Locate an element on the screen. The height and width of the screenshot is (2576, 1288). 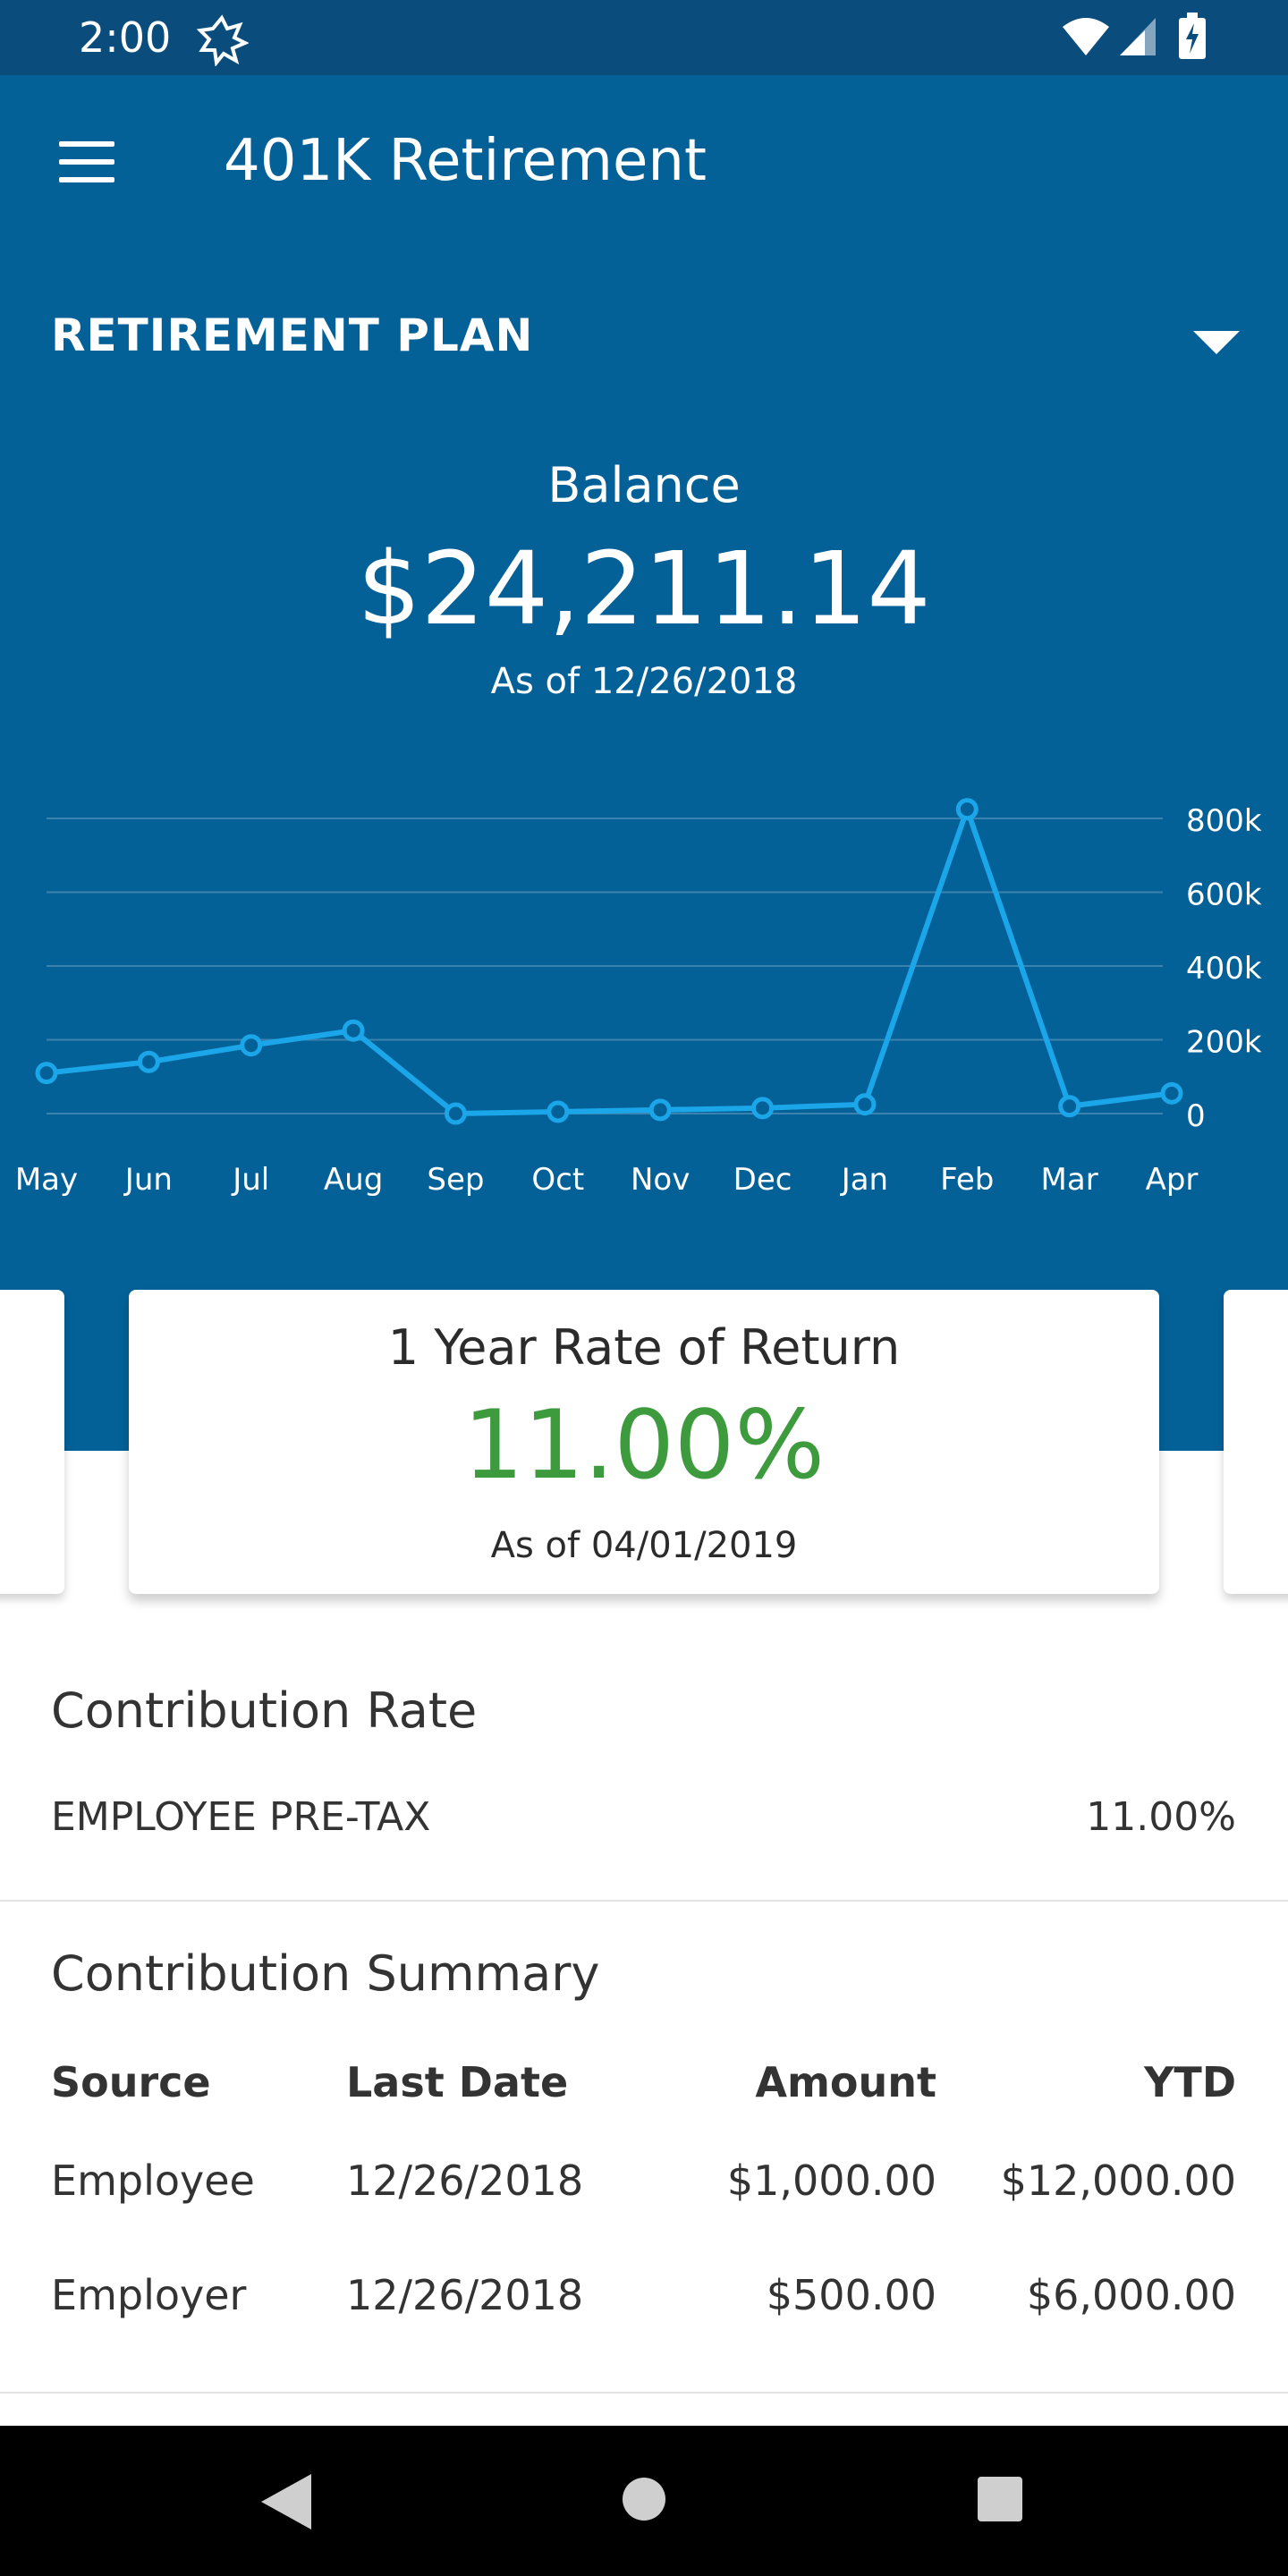
balance-as-of-date: As of 12/26/2018 is located at coordinates (644, 681).